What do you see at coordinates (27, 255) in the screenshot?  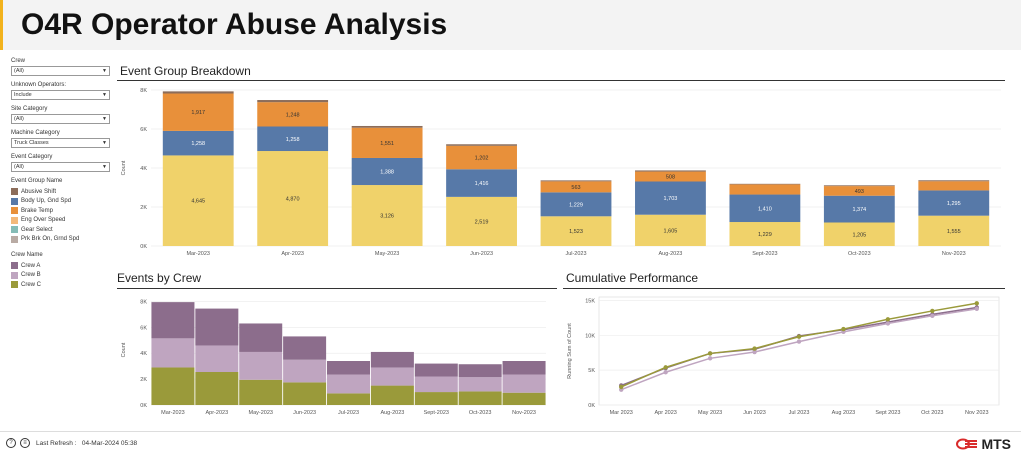 I see `crew-legend-title: Crew Name` at bounding box center [27, 255].